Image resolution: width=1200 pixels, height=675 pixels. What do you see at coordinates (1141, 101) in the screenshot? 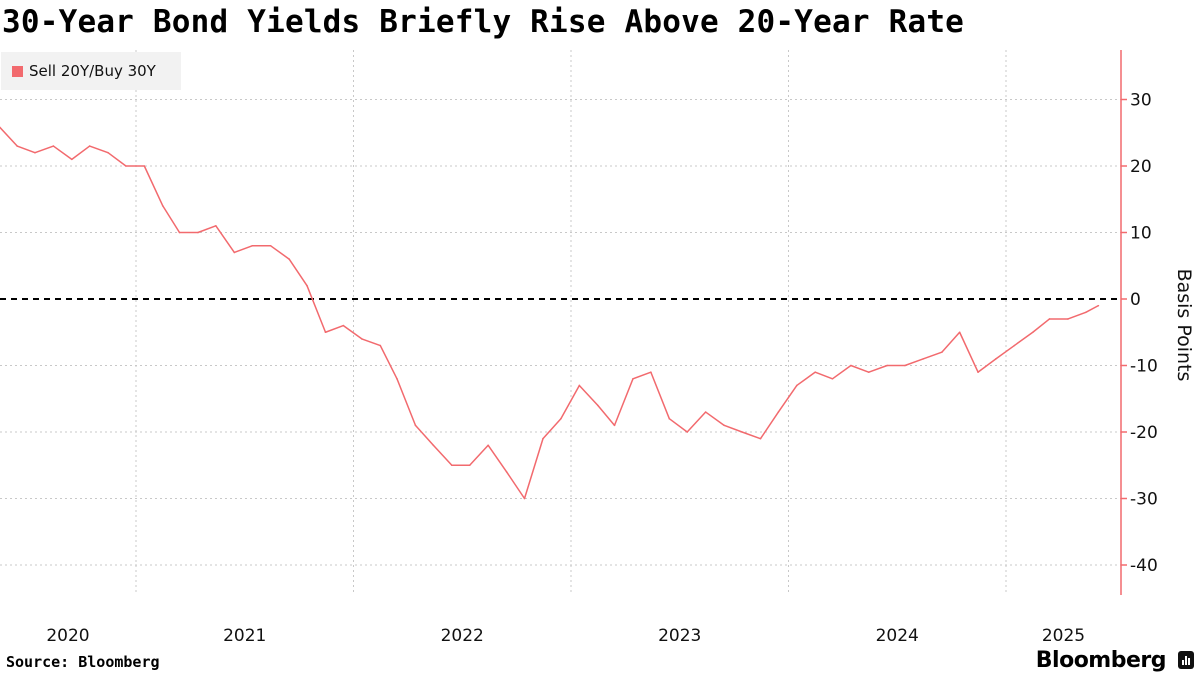
I see `y-tick-label: 30` at bounding box center [1141, 101].